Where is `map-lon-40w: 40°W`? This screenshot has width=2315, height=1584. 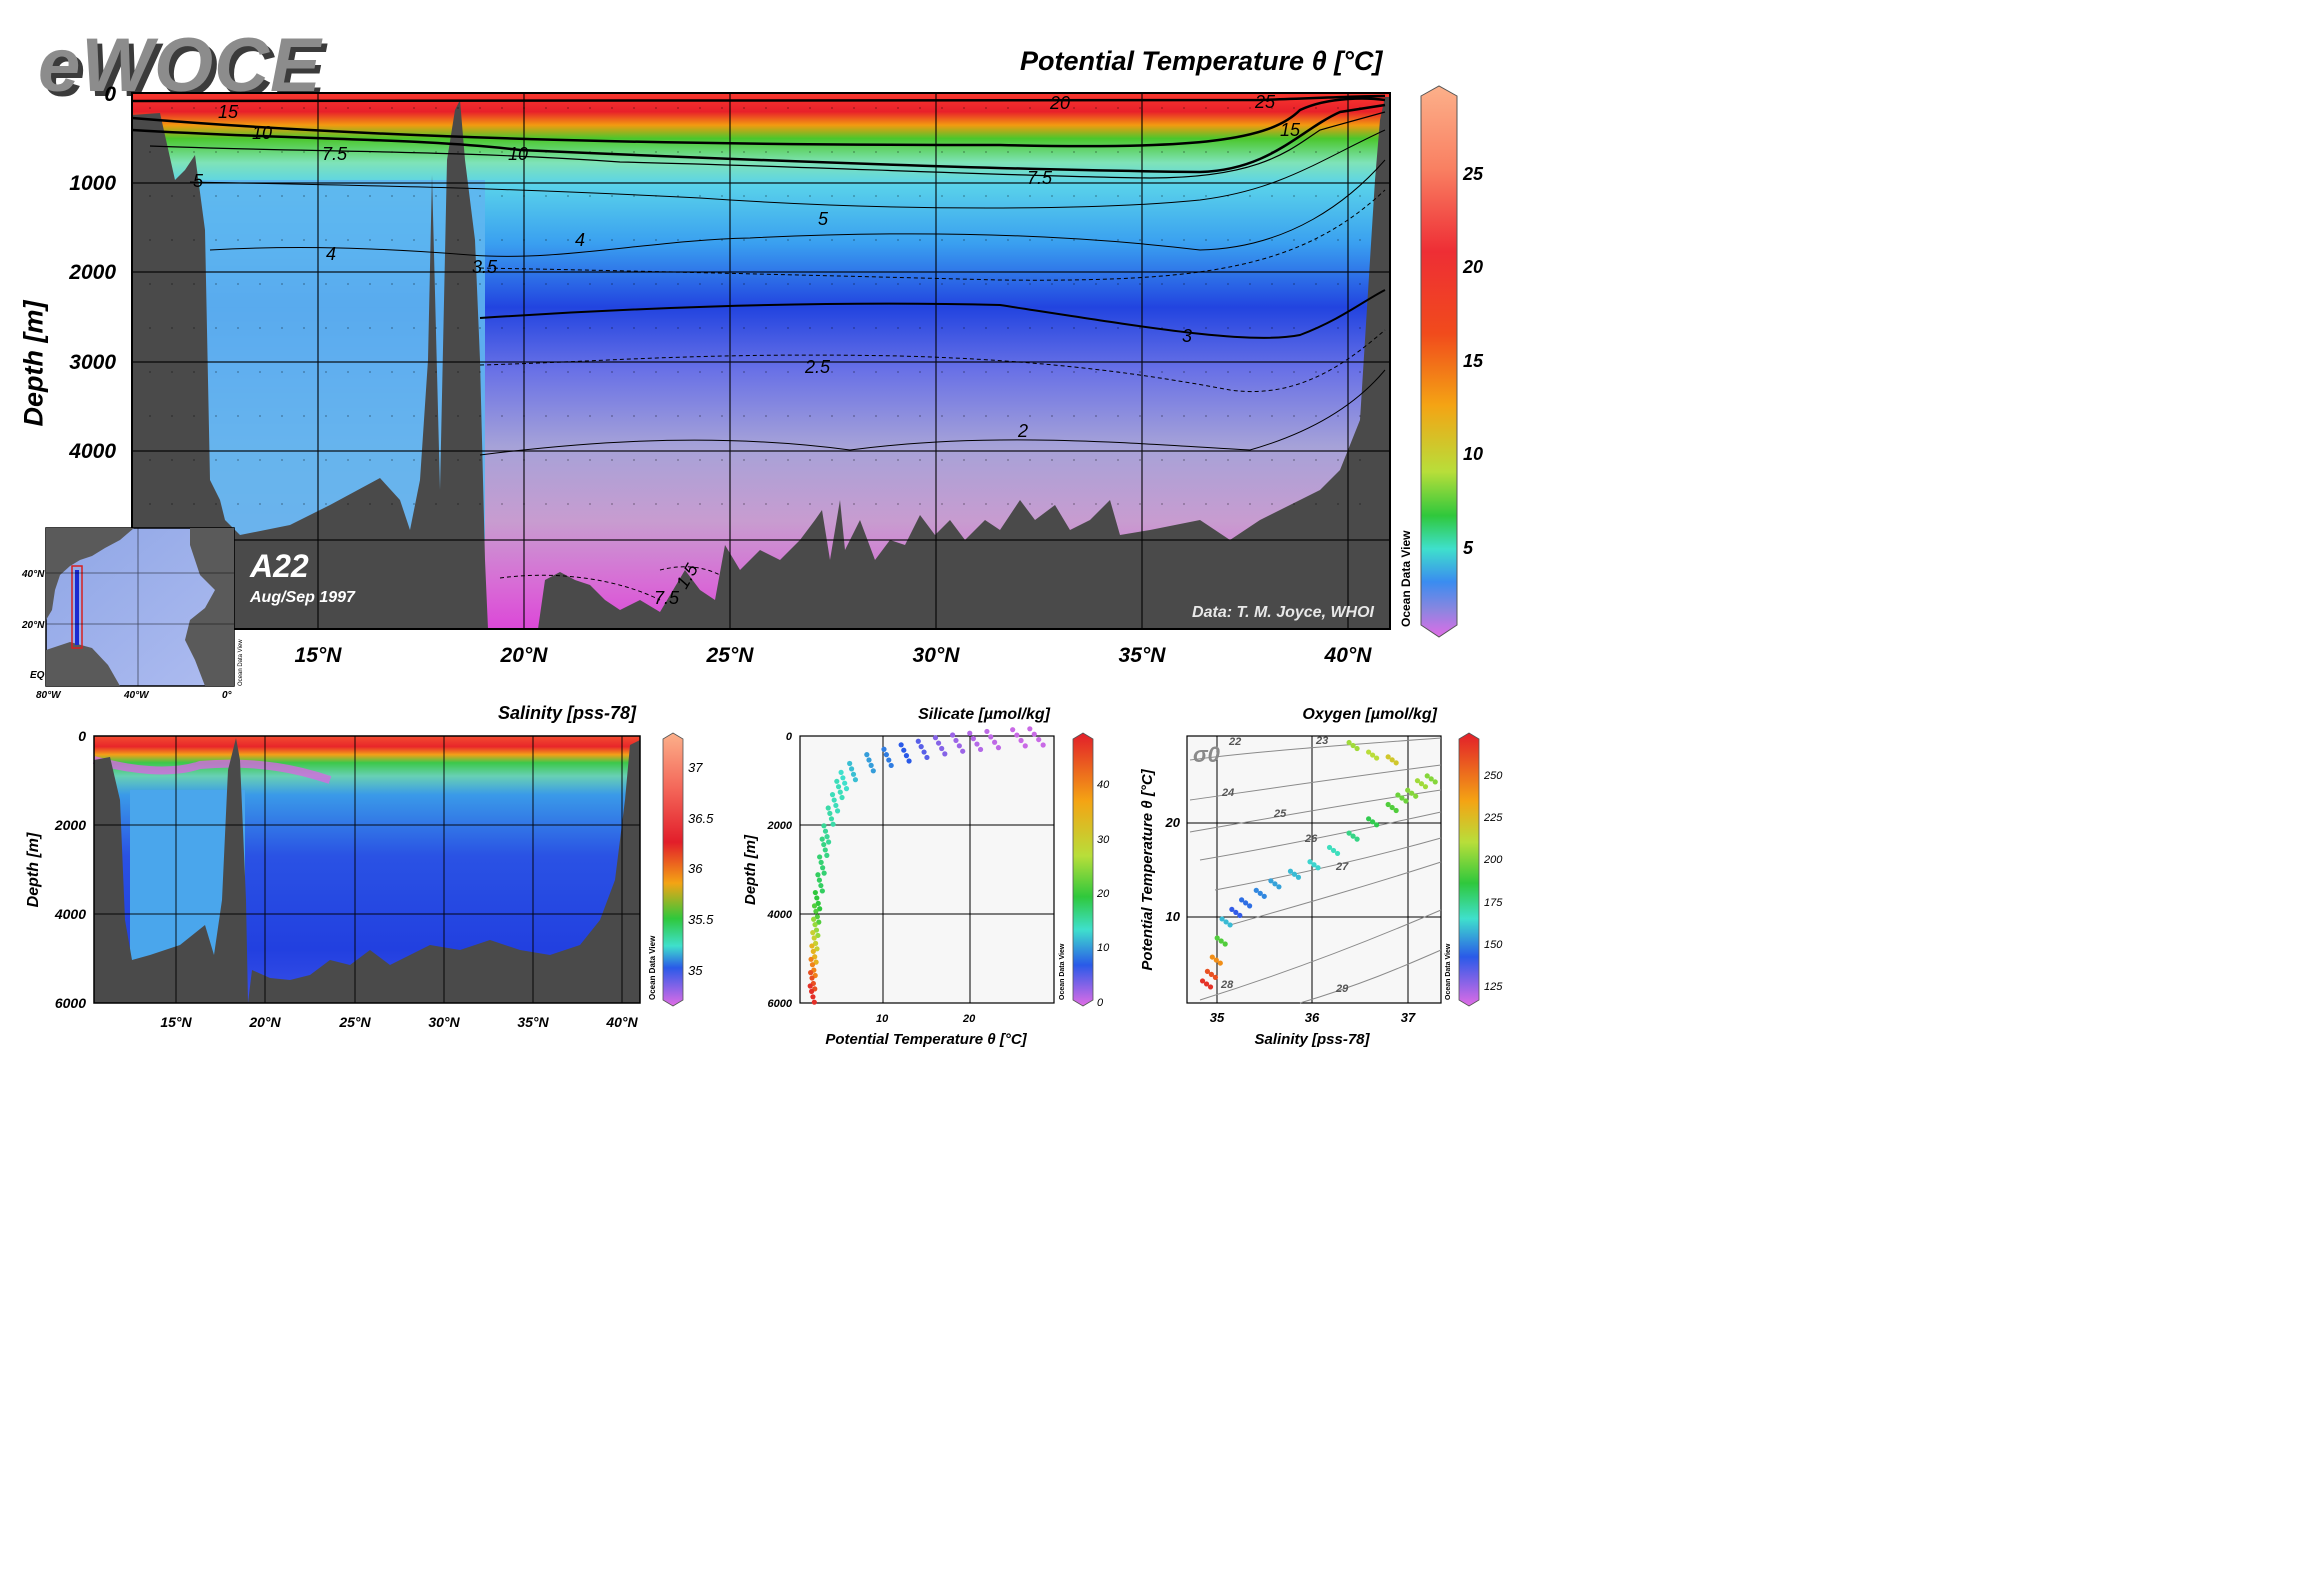
map-lon-40w: 40°W is located at coordinates (136, 695).